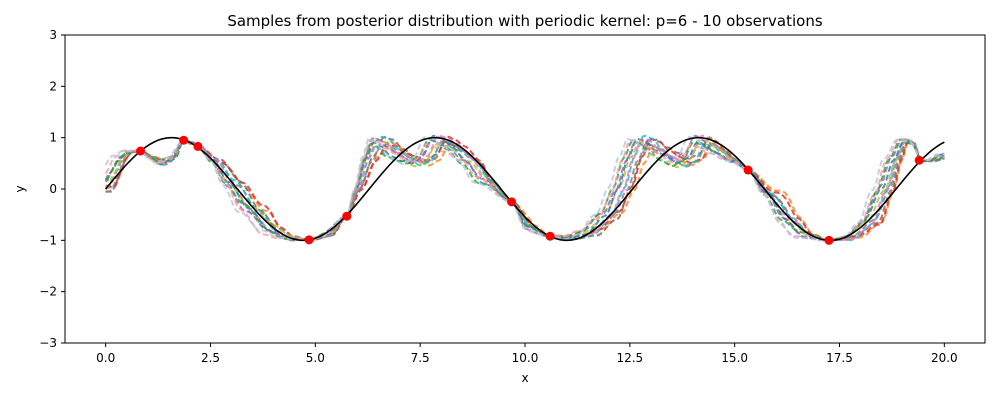 The width and height of the screenshot is (1000, 400). Describe the element at coordinates (629, 358) in the screenshot. I see `x-tick-label: 12.5` at that location.